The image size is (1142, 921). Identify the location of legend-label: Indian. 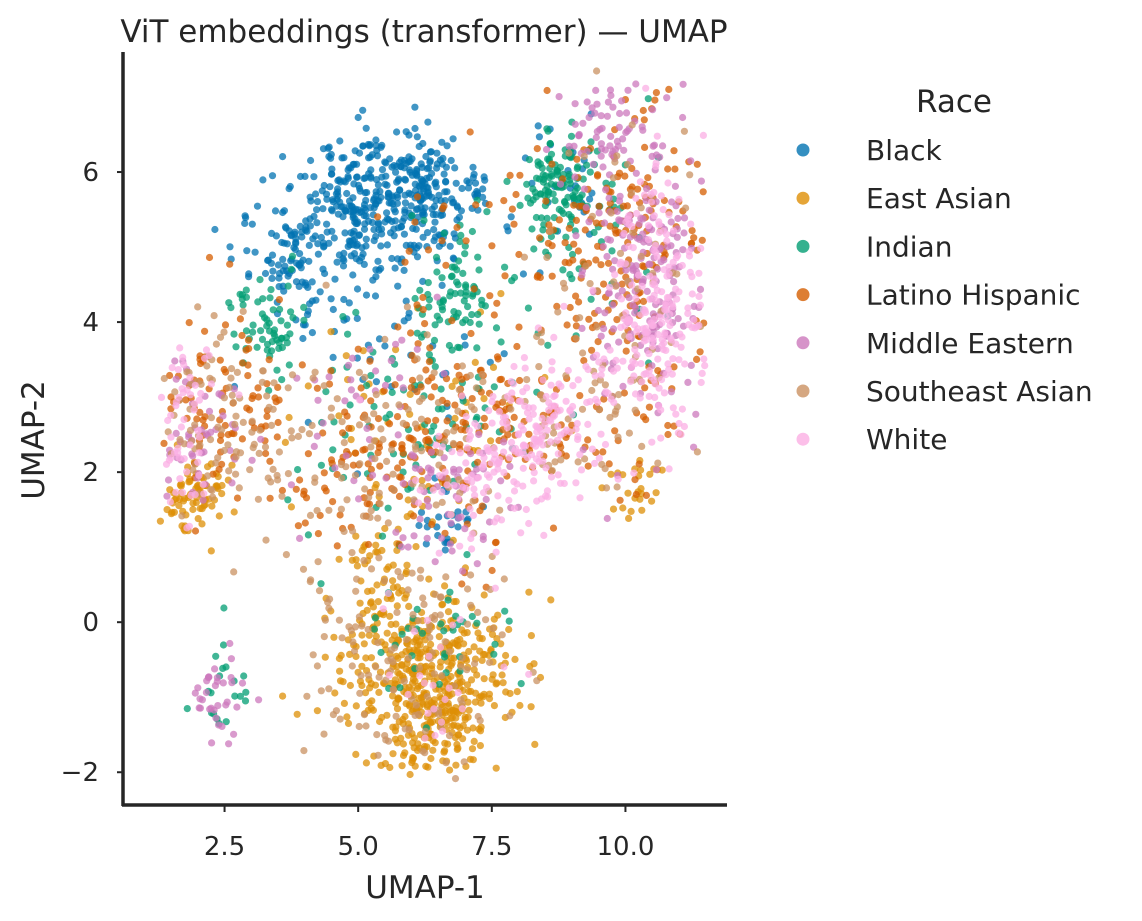
(909, 246).